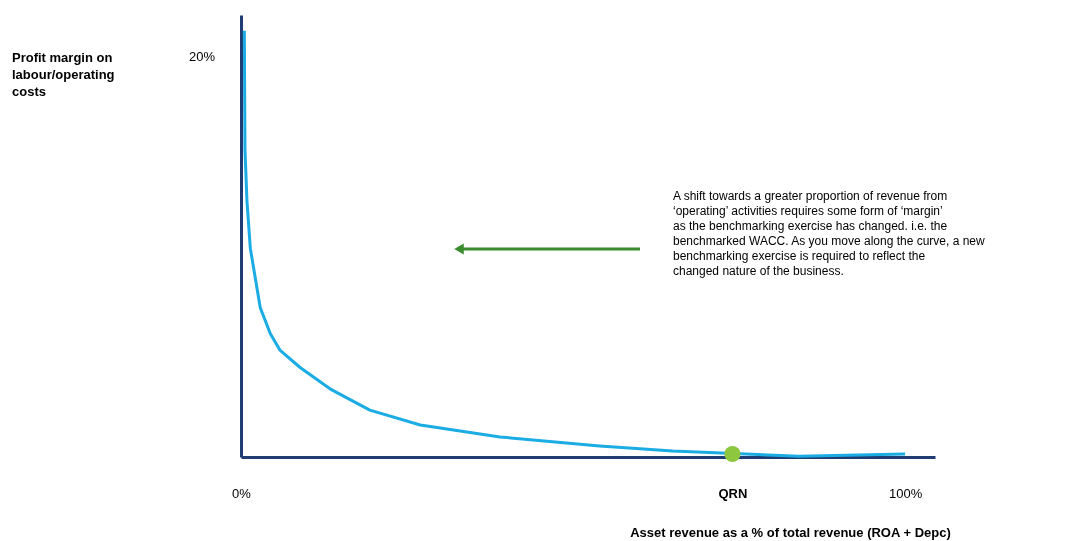 The height and width of the screenshot is (541, 1075). What do you see at coordinates (790, 532) in the screenshot?
I see `x-axis-title: Asset revenue as a % of total revenue (ROA + Depc)` at bounding box center [790, 532].